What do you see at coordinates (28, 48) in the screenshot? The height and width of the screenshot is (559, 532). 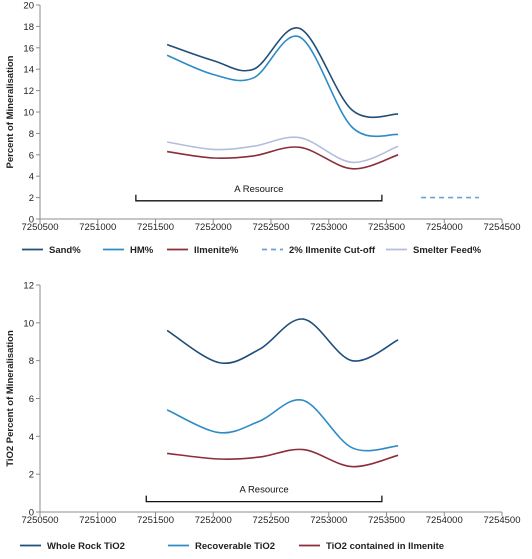 I see `y-tick-label: 16` at bounding box center [28, 48].